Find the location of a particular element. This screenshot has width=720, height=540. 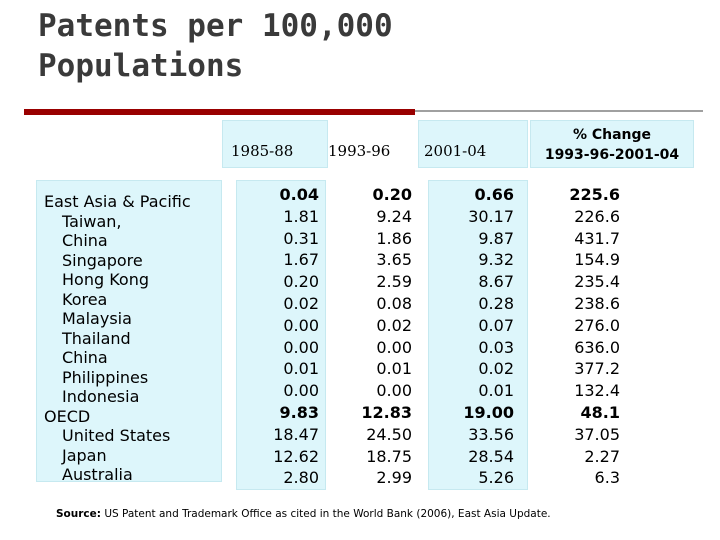

table-cell: 1.81 is located at coordinates (301, 216).